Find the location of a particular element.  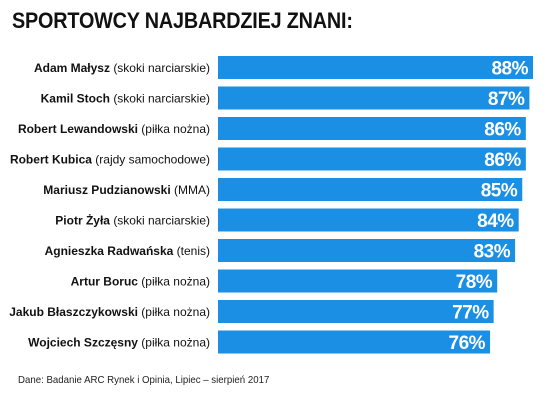

category-label: Artur Boruc (piłka nożna) is located at coordinates (140, 282).